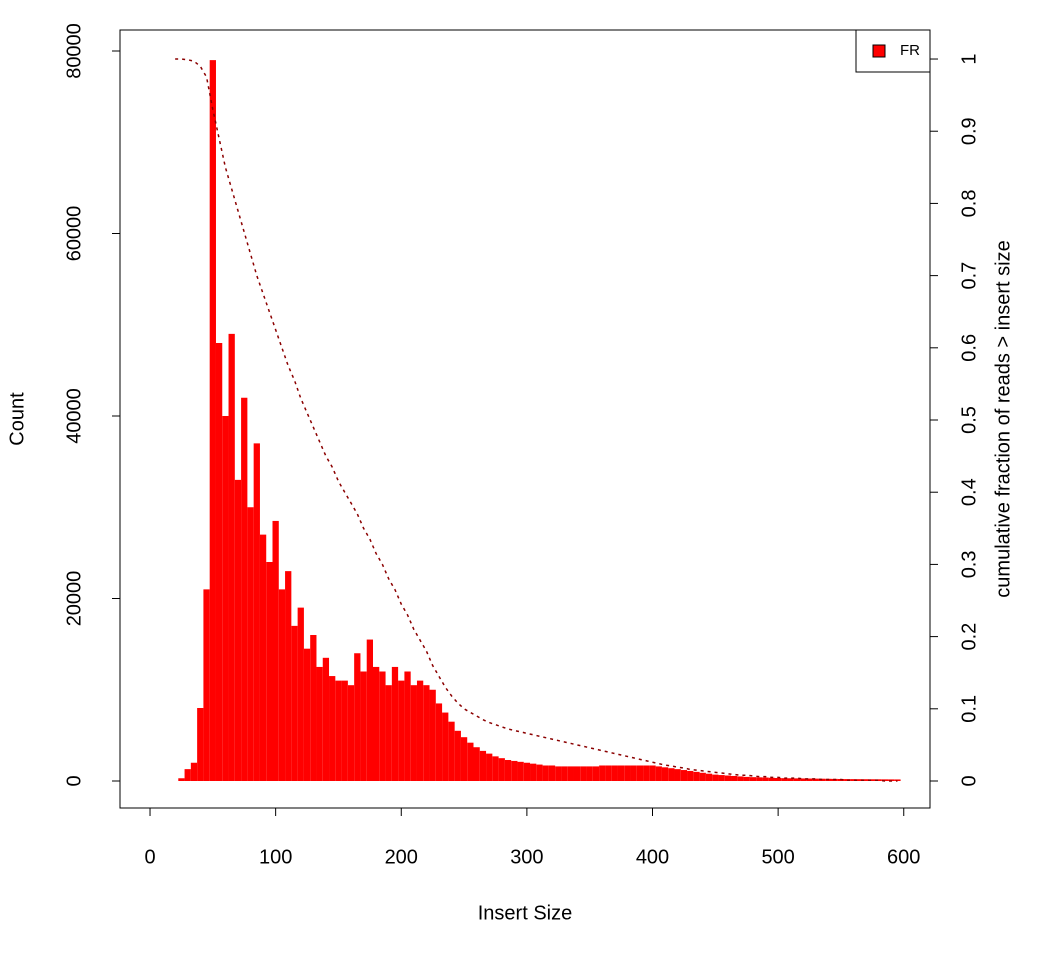 Image resolution: width=1050 pixels, height=960 pixels. What do you see at coordinates (74, 599) in the screenshot?
I see `y-tick-label: 20000` at bounding box center [74, 599].